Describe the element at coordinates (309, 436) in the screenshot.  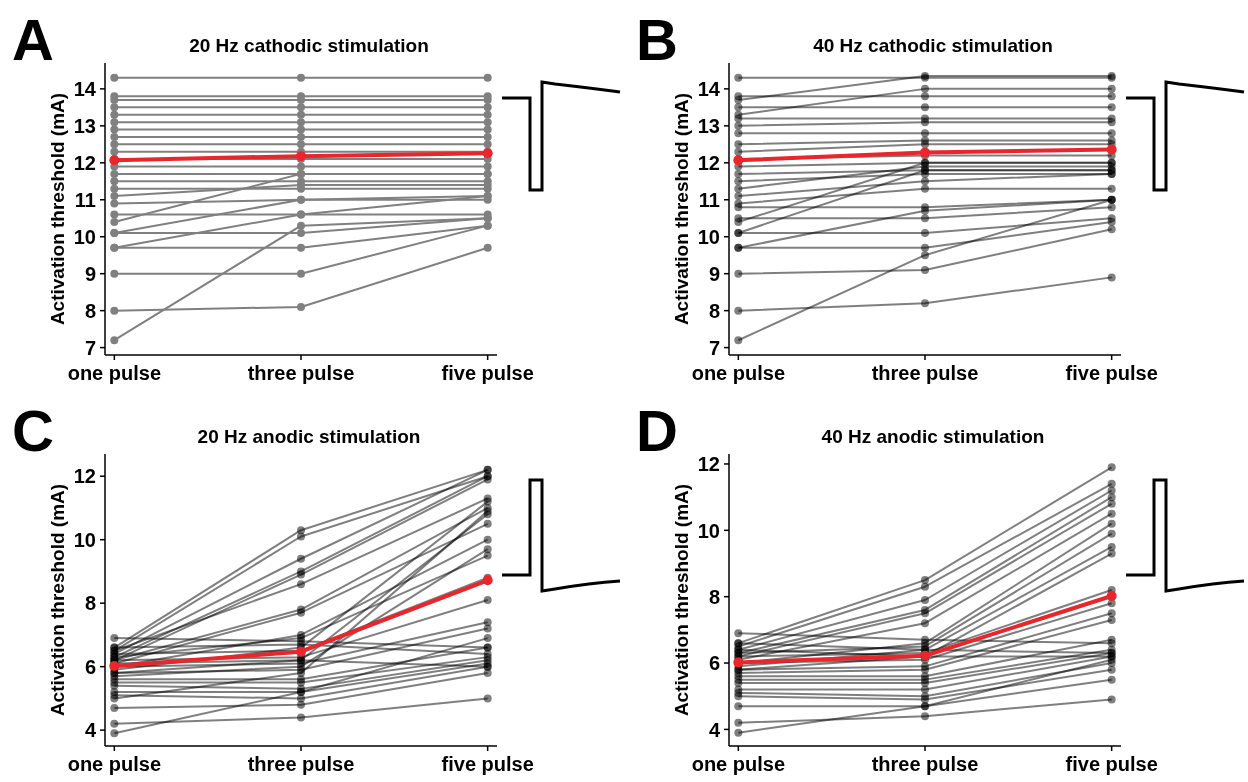
I see `chart-title: 20 Hz anodic stimulation` at that location.